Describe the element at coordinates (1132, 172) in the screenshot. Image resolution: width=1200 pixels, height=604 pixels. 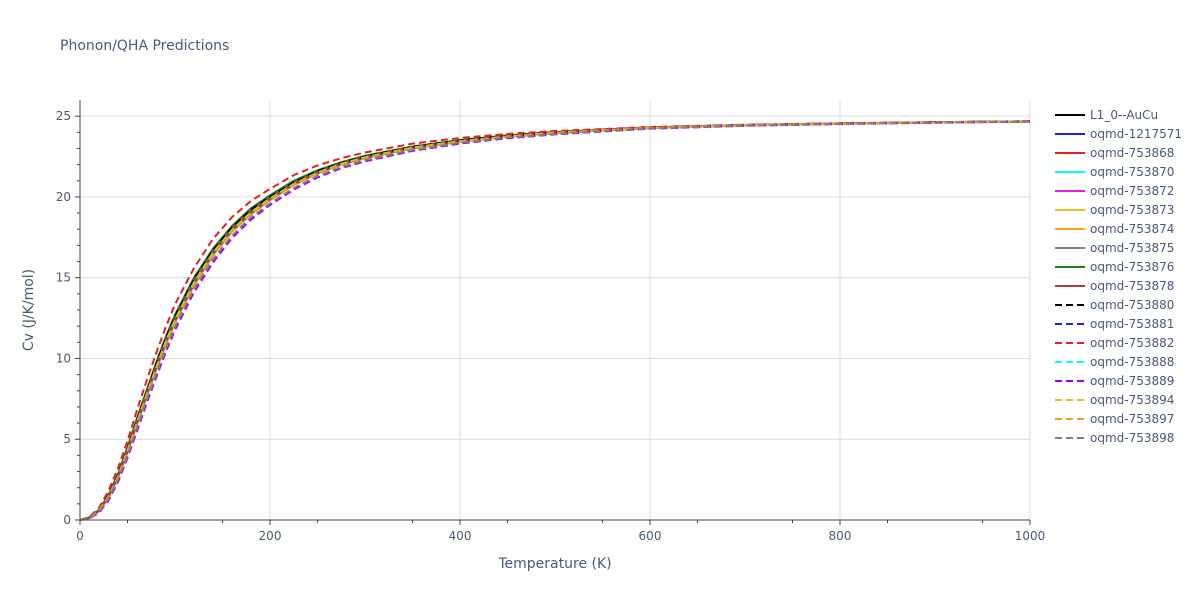
I see `legend-label: oqmd-753870` at that location.